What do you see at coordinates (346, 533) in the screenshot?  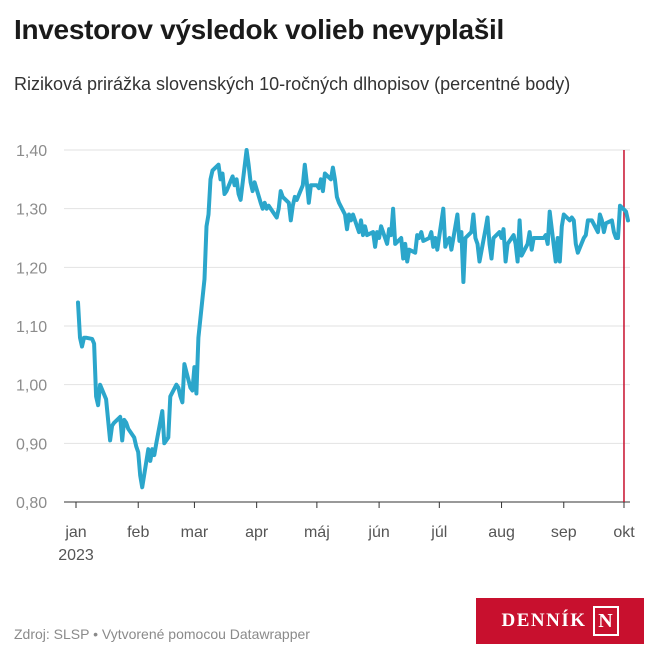 I see `x-axis-ticks: jan 2023 feb mar apr máj jún júl aug sep okt` at bounding box center [346, 533].